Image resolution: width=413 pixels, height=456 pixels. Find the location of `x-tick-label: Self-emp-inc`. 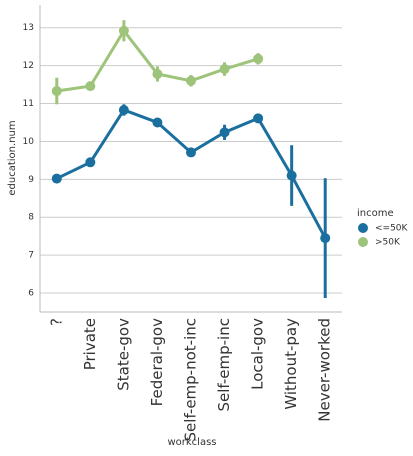

x-tick-label: Self-emp-inc is located at coordinates (224, 365).